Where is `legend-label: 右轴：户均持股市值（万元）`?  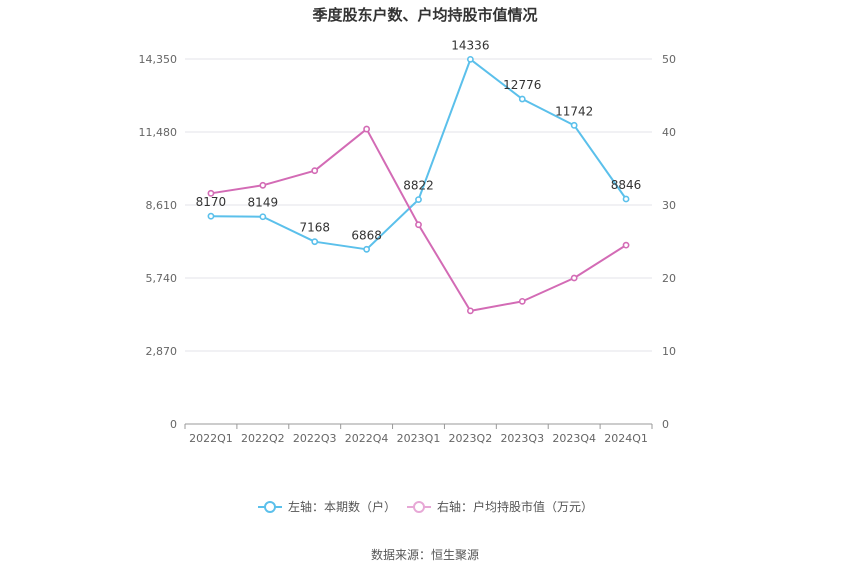
legend-label: 右轴：户均持股市值（万元） is located at coordinates (515, 506).